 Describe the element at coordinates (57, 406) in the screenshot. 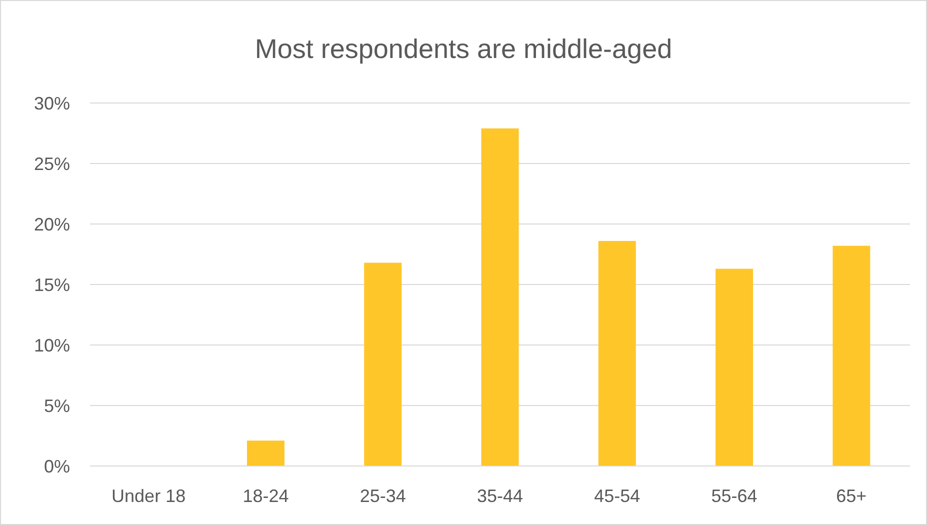

I see `y-tick-label: 5%` at that location.